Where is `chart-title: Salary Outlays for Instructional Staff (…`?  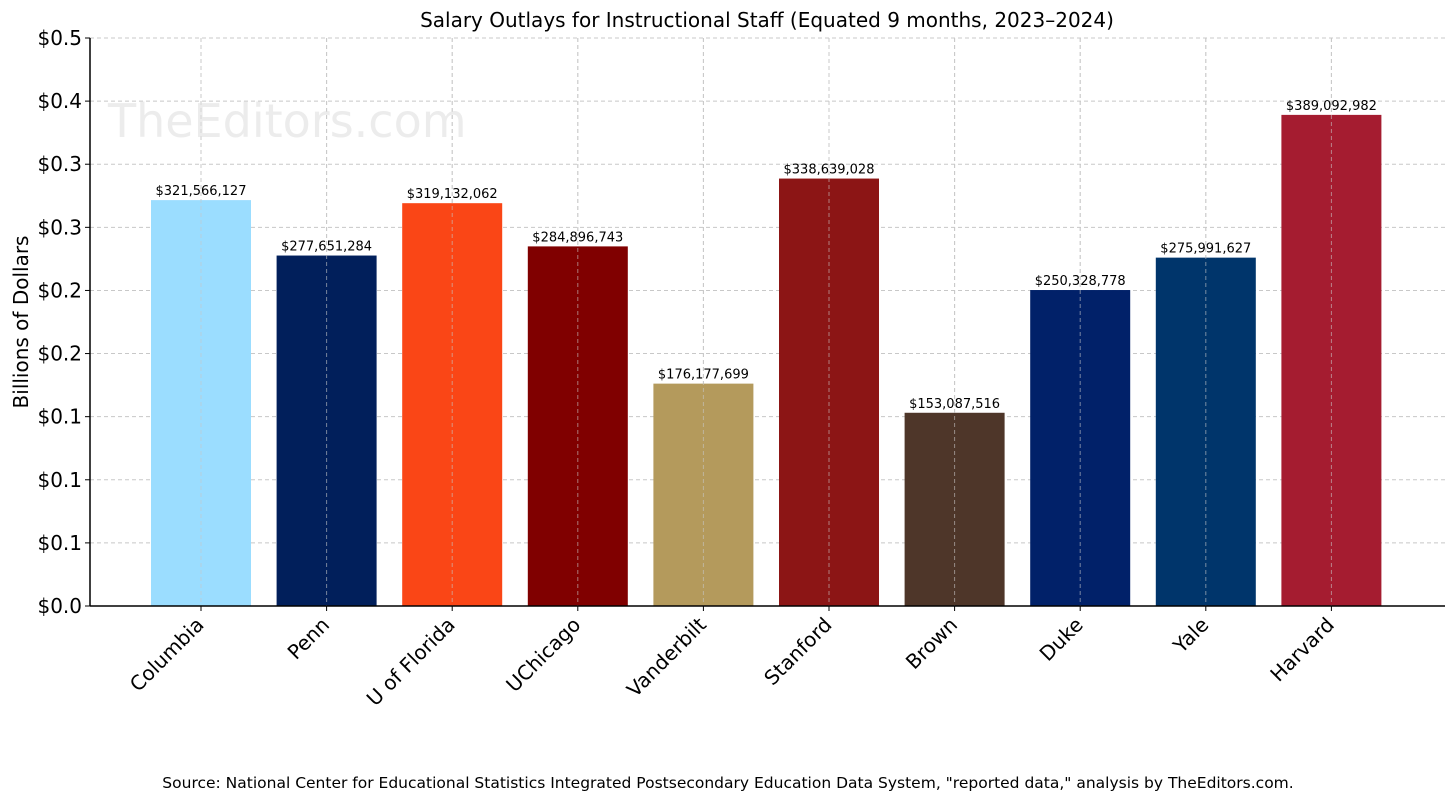 chart-title: Salary Outlays for Instructional Staff (… is located at coordinates (767, 20).